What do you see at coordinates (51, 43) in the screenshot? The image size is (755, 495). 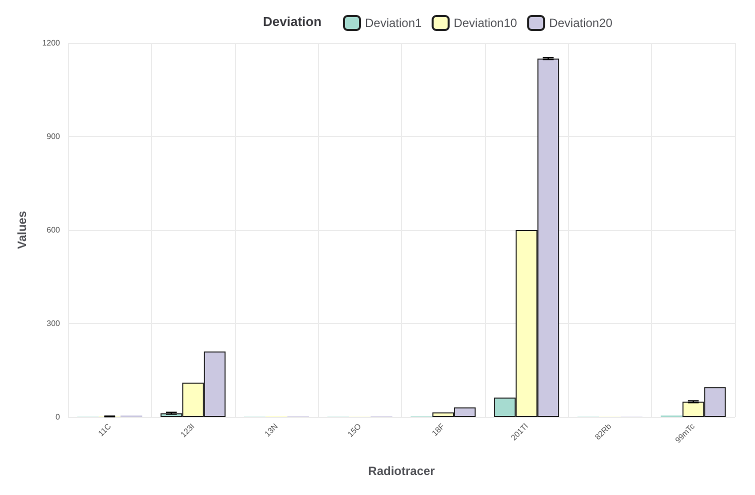 I see `y-tick-label: 1200` at bounding box center [51, 43].